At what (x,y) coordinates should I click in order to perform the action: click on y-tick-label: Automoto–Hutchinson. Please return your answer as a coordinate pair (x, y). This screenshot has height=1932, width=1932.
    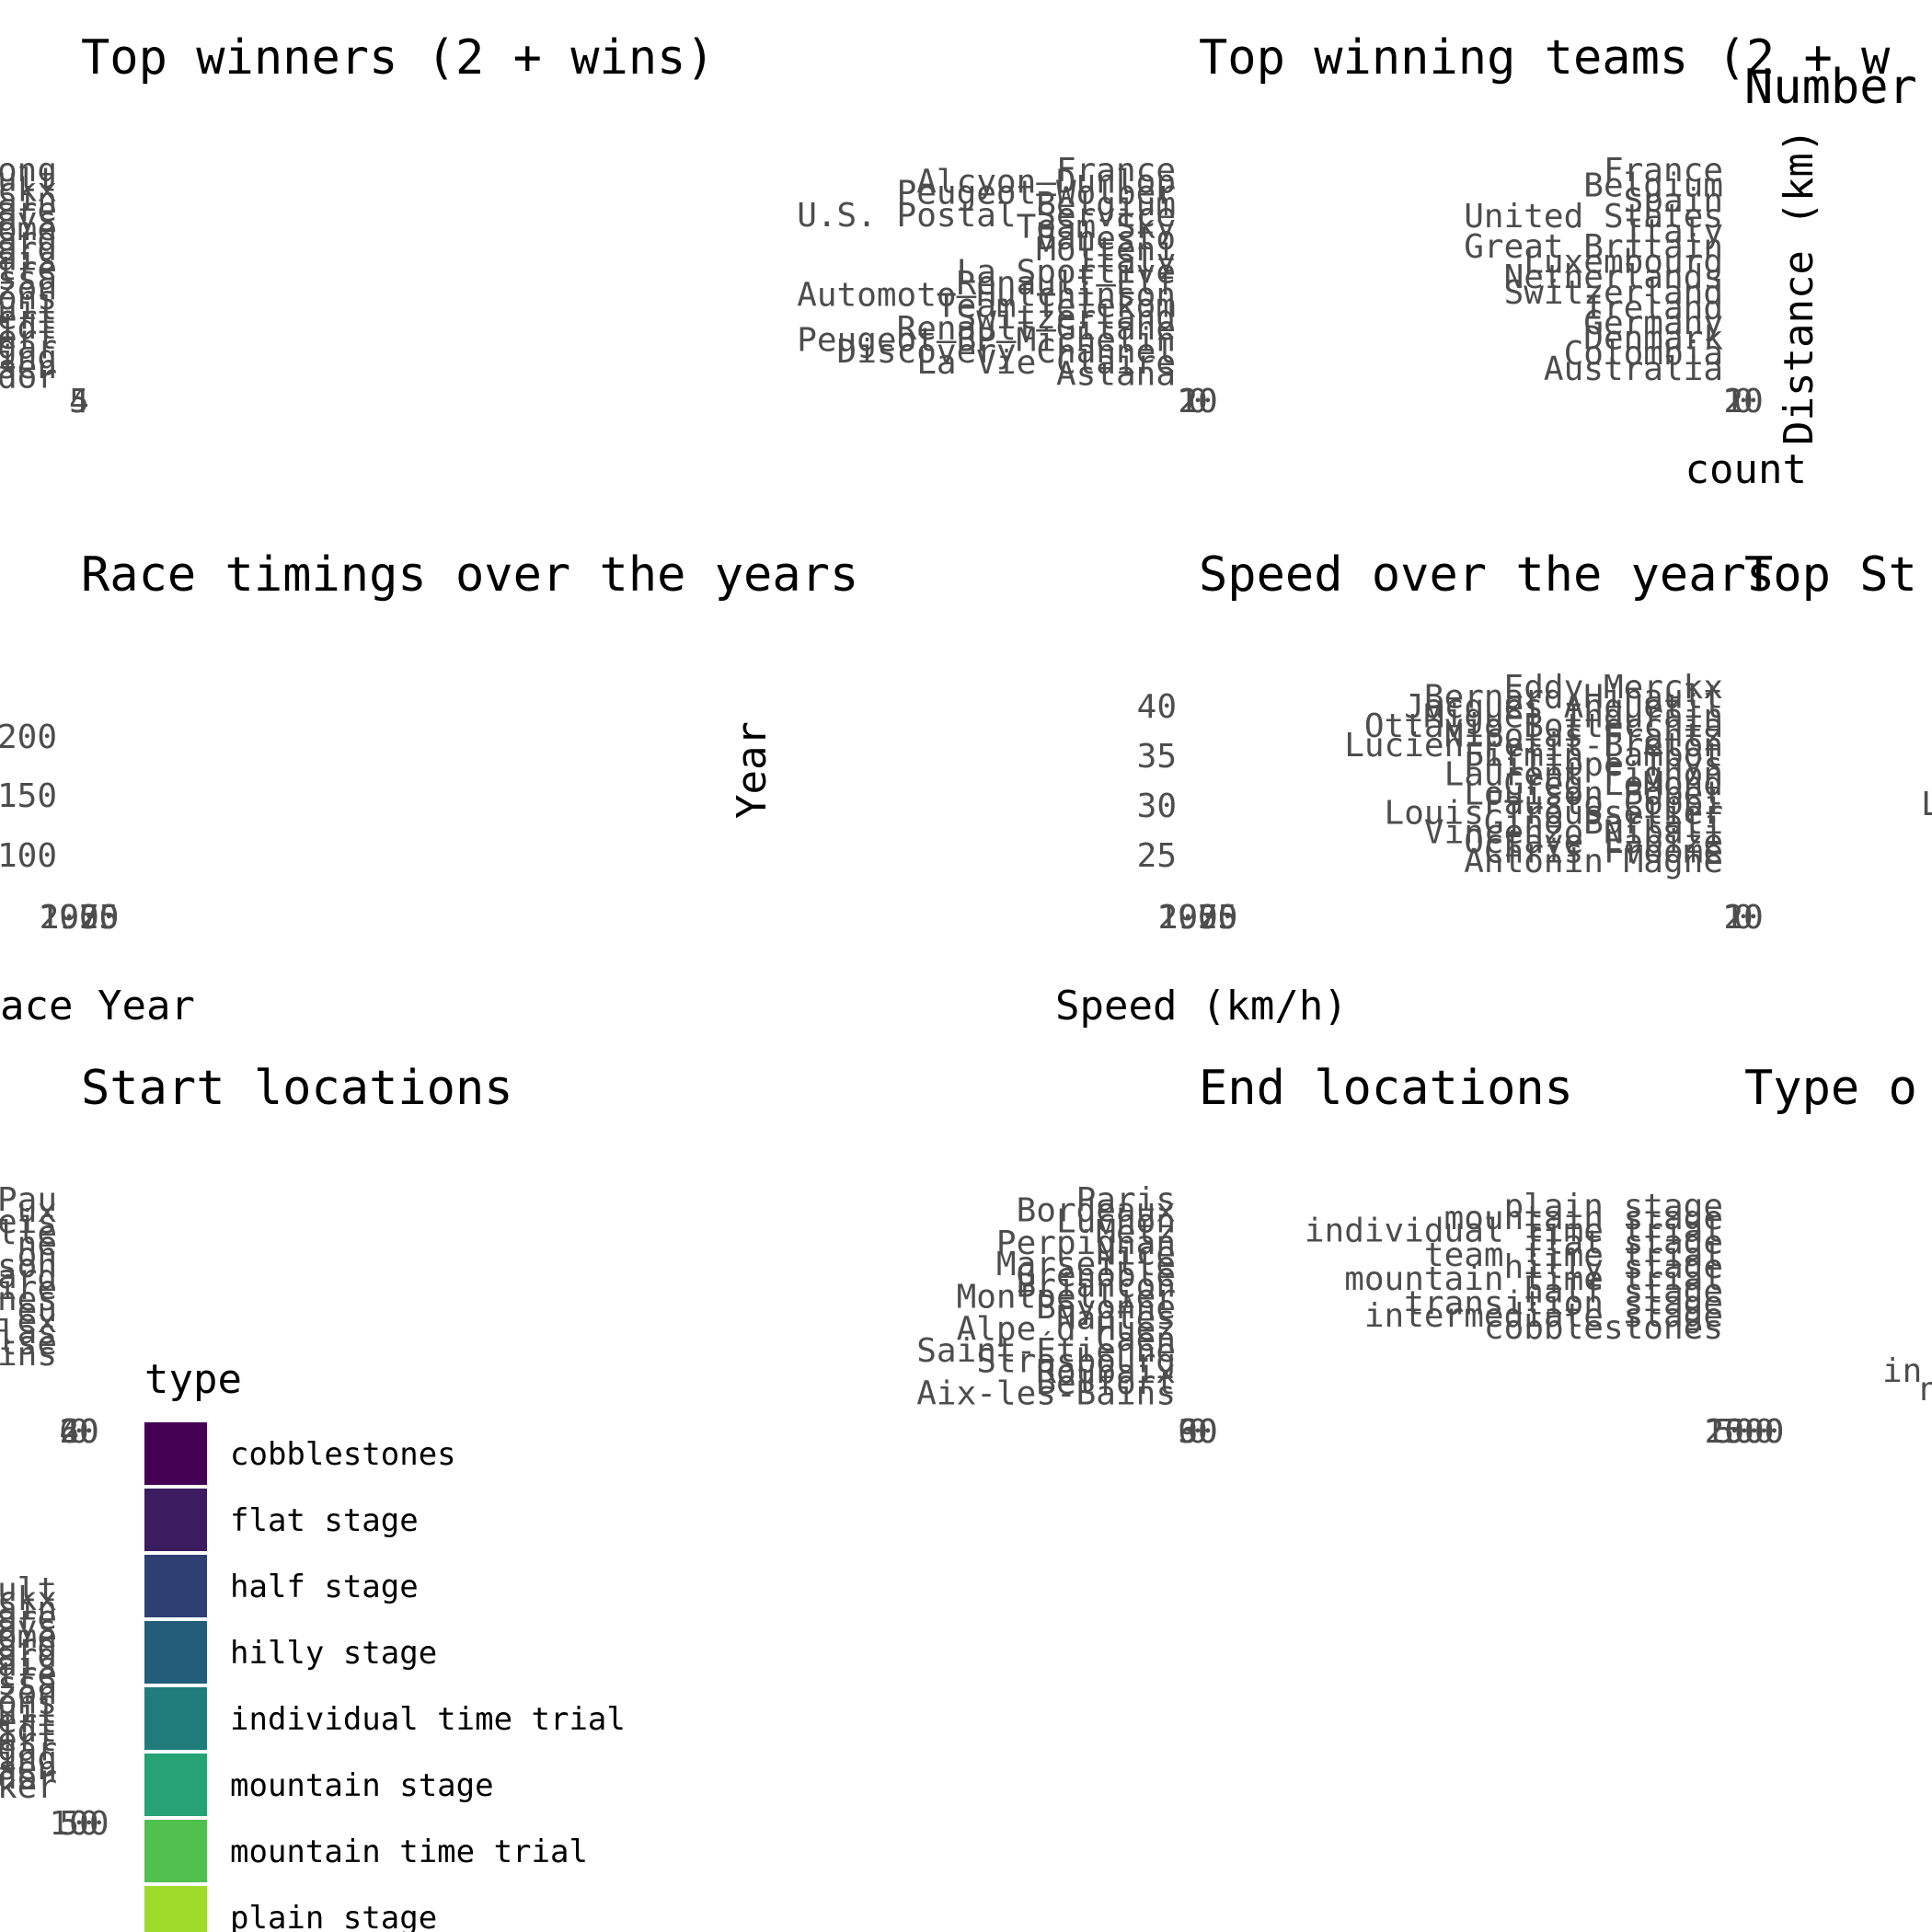
    Looking at the image, I should click on (986, 295).